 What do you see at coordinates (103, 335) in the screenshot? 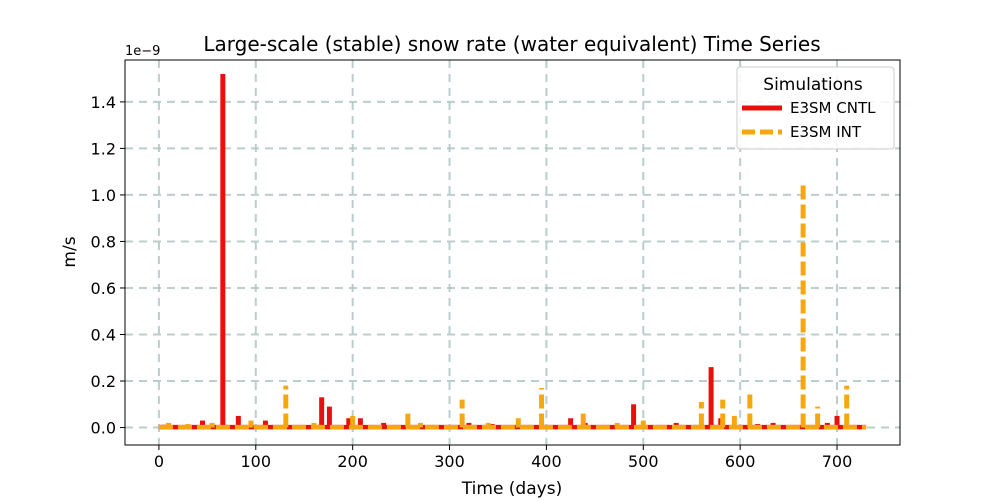
I see `y-tick-label: 0.4` at bounding box center [103, 335].